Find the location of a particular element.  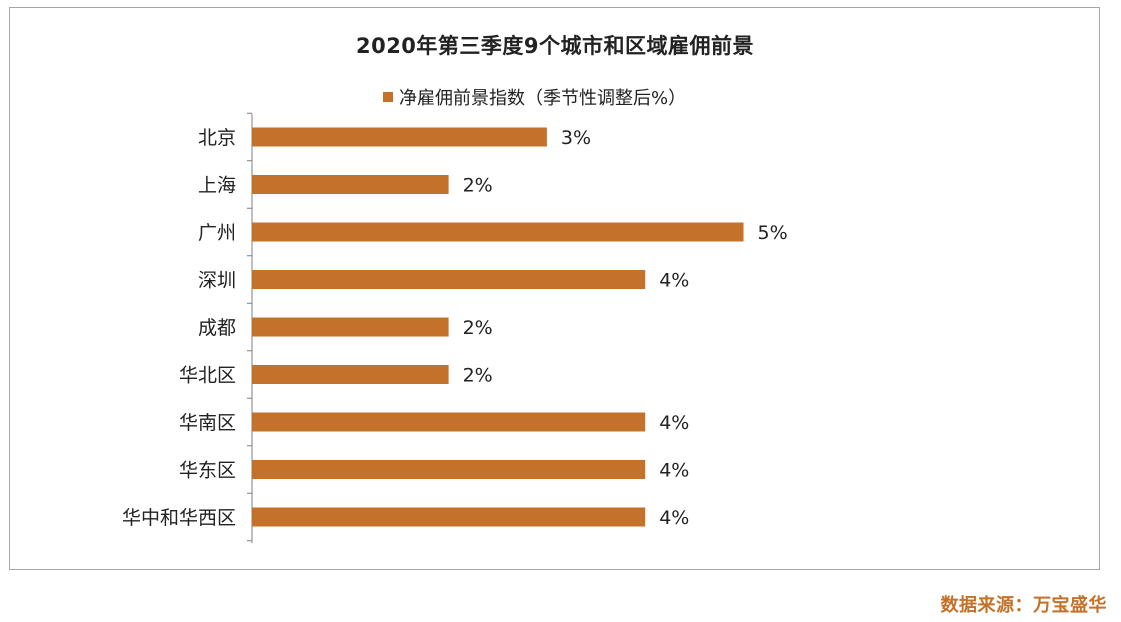

category-label: 华东区 is located at coordinates (207, 471).